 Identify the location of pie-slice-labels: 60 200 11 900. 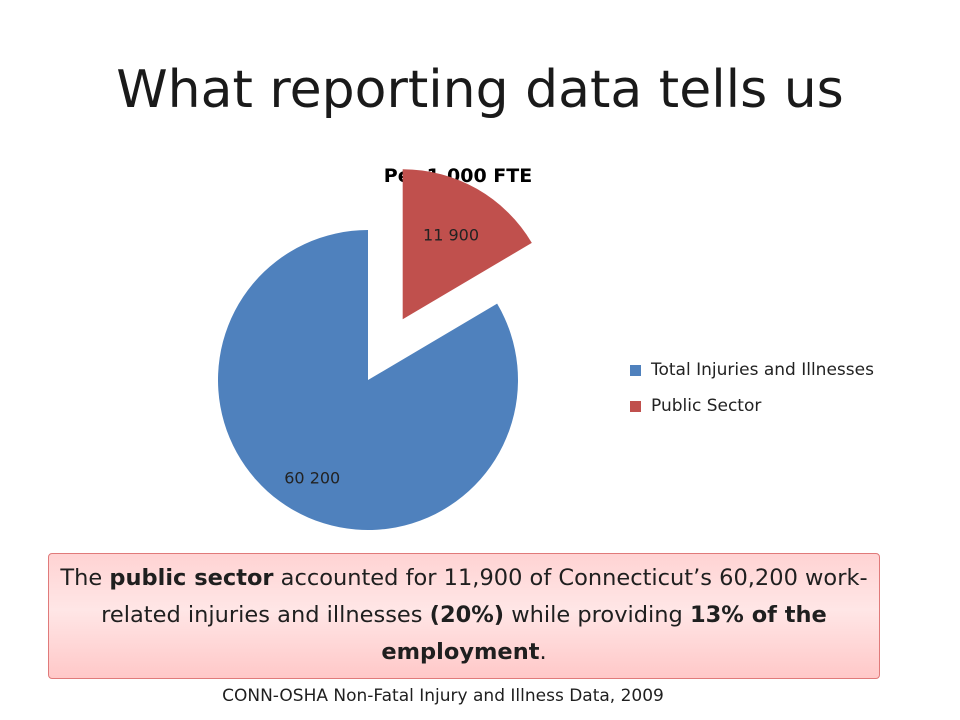
(381, 357).